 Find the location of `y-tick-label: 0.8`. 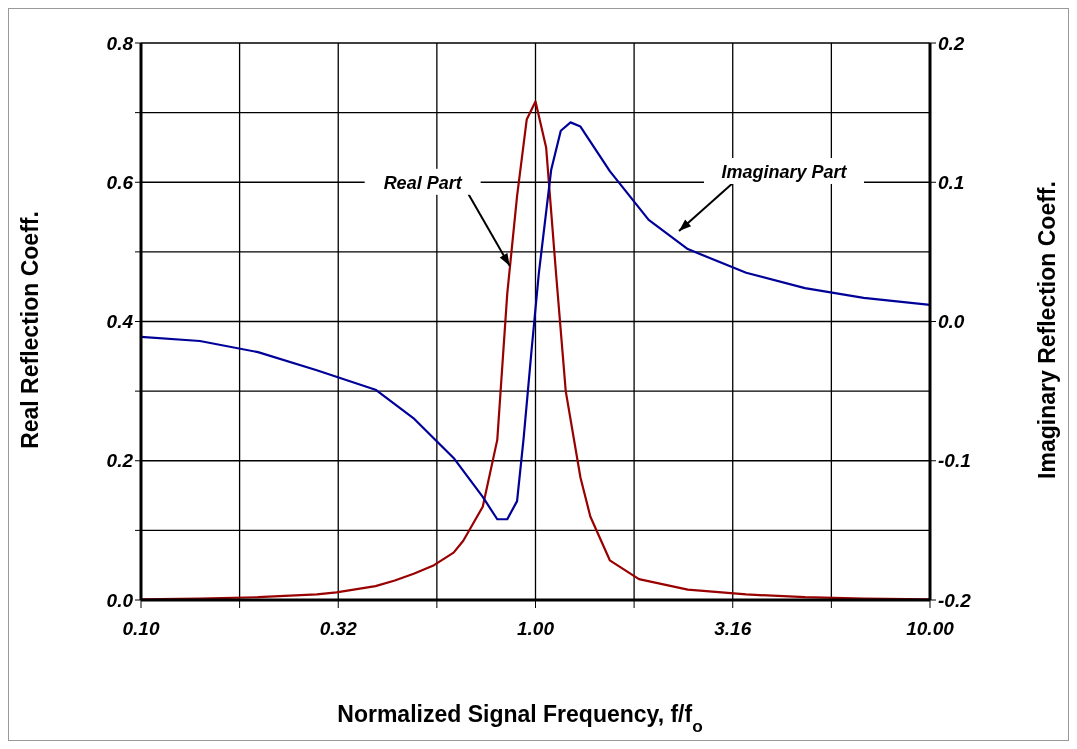

y-tick-label: 0.8 is located at coordinates (120, 43).